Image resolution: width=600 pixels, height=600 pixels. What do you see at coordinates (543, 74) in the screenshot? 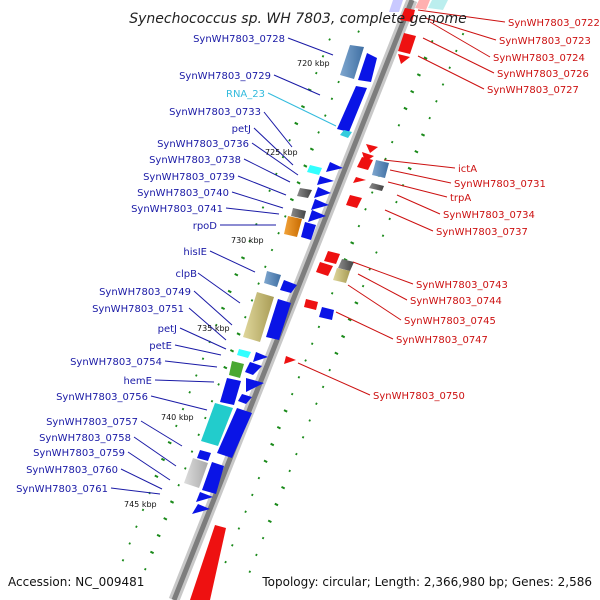
I see `gene-label: SynWH7803_0726` at bounding box center [543, 74].